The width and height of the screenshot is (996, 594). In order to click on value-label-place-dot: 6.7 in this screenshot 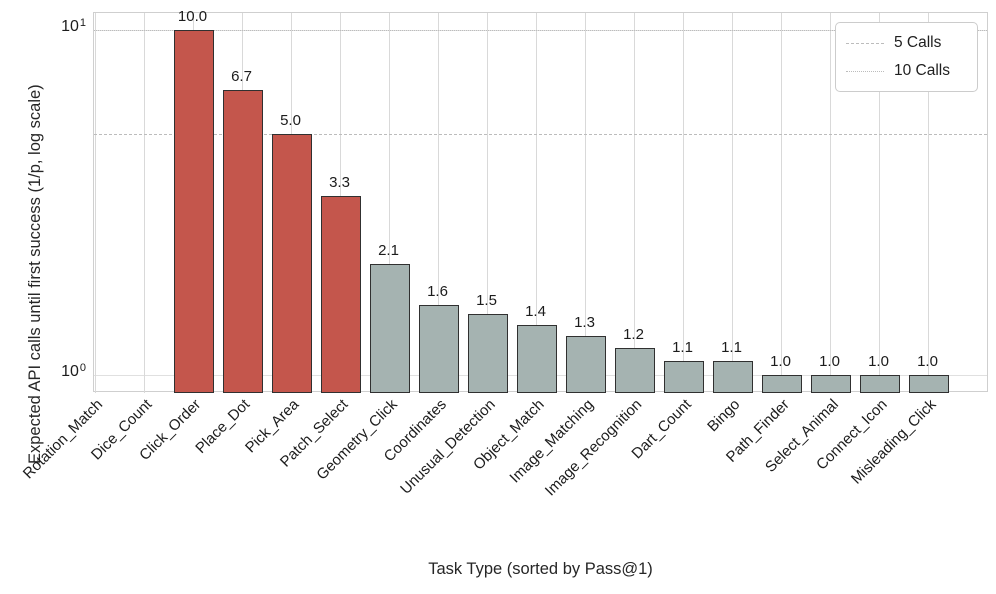, I will do `click(241, 76)`.